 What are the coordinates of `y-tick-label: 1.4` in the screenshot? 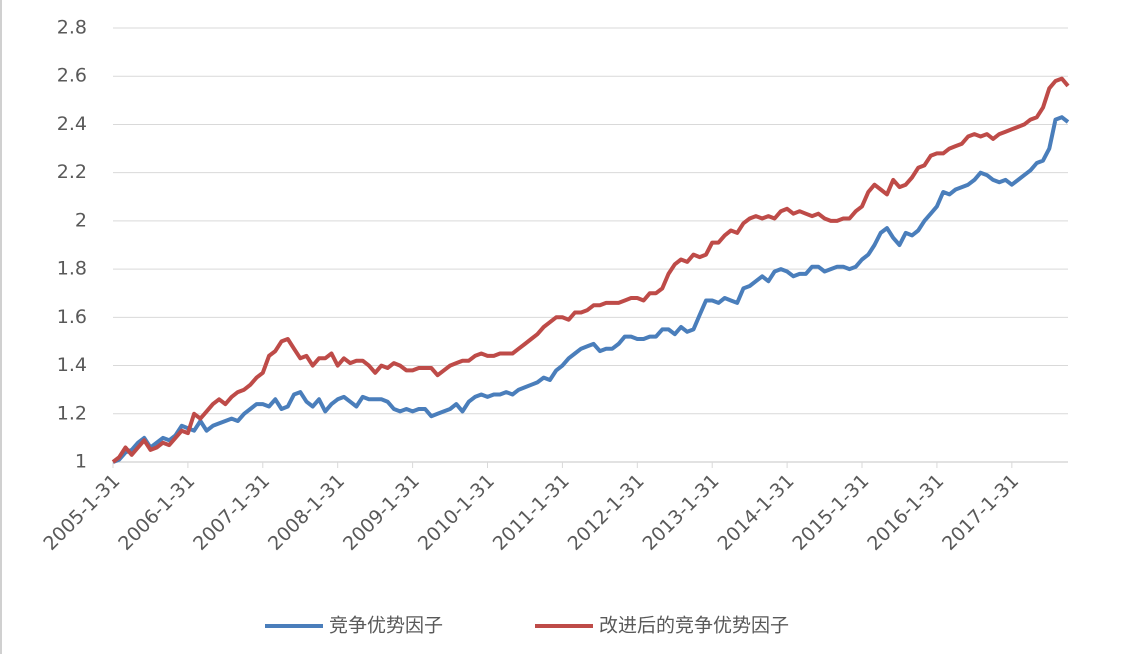 It's located at (72, 365).